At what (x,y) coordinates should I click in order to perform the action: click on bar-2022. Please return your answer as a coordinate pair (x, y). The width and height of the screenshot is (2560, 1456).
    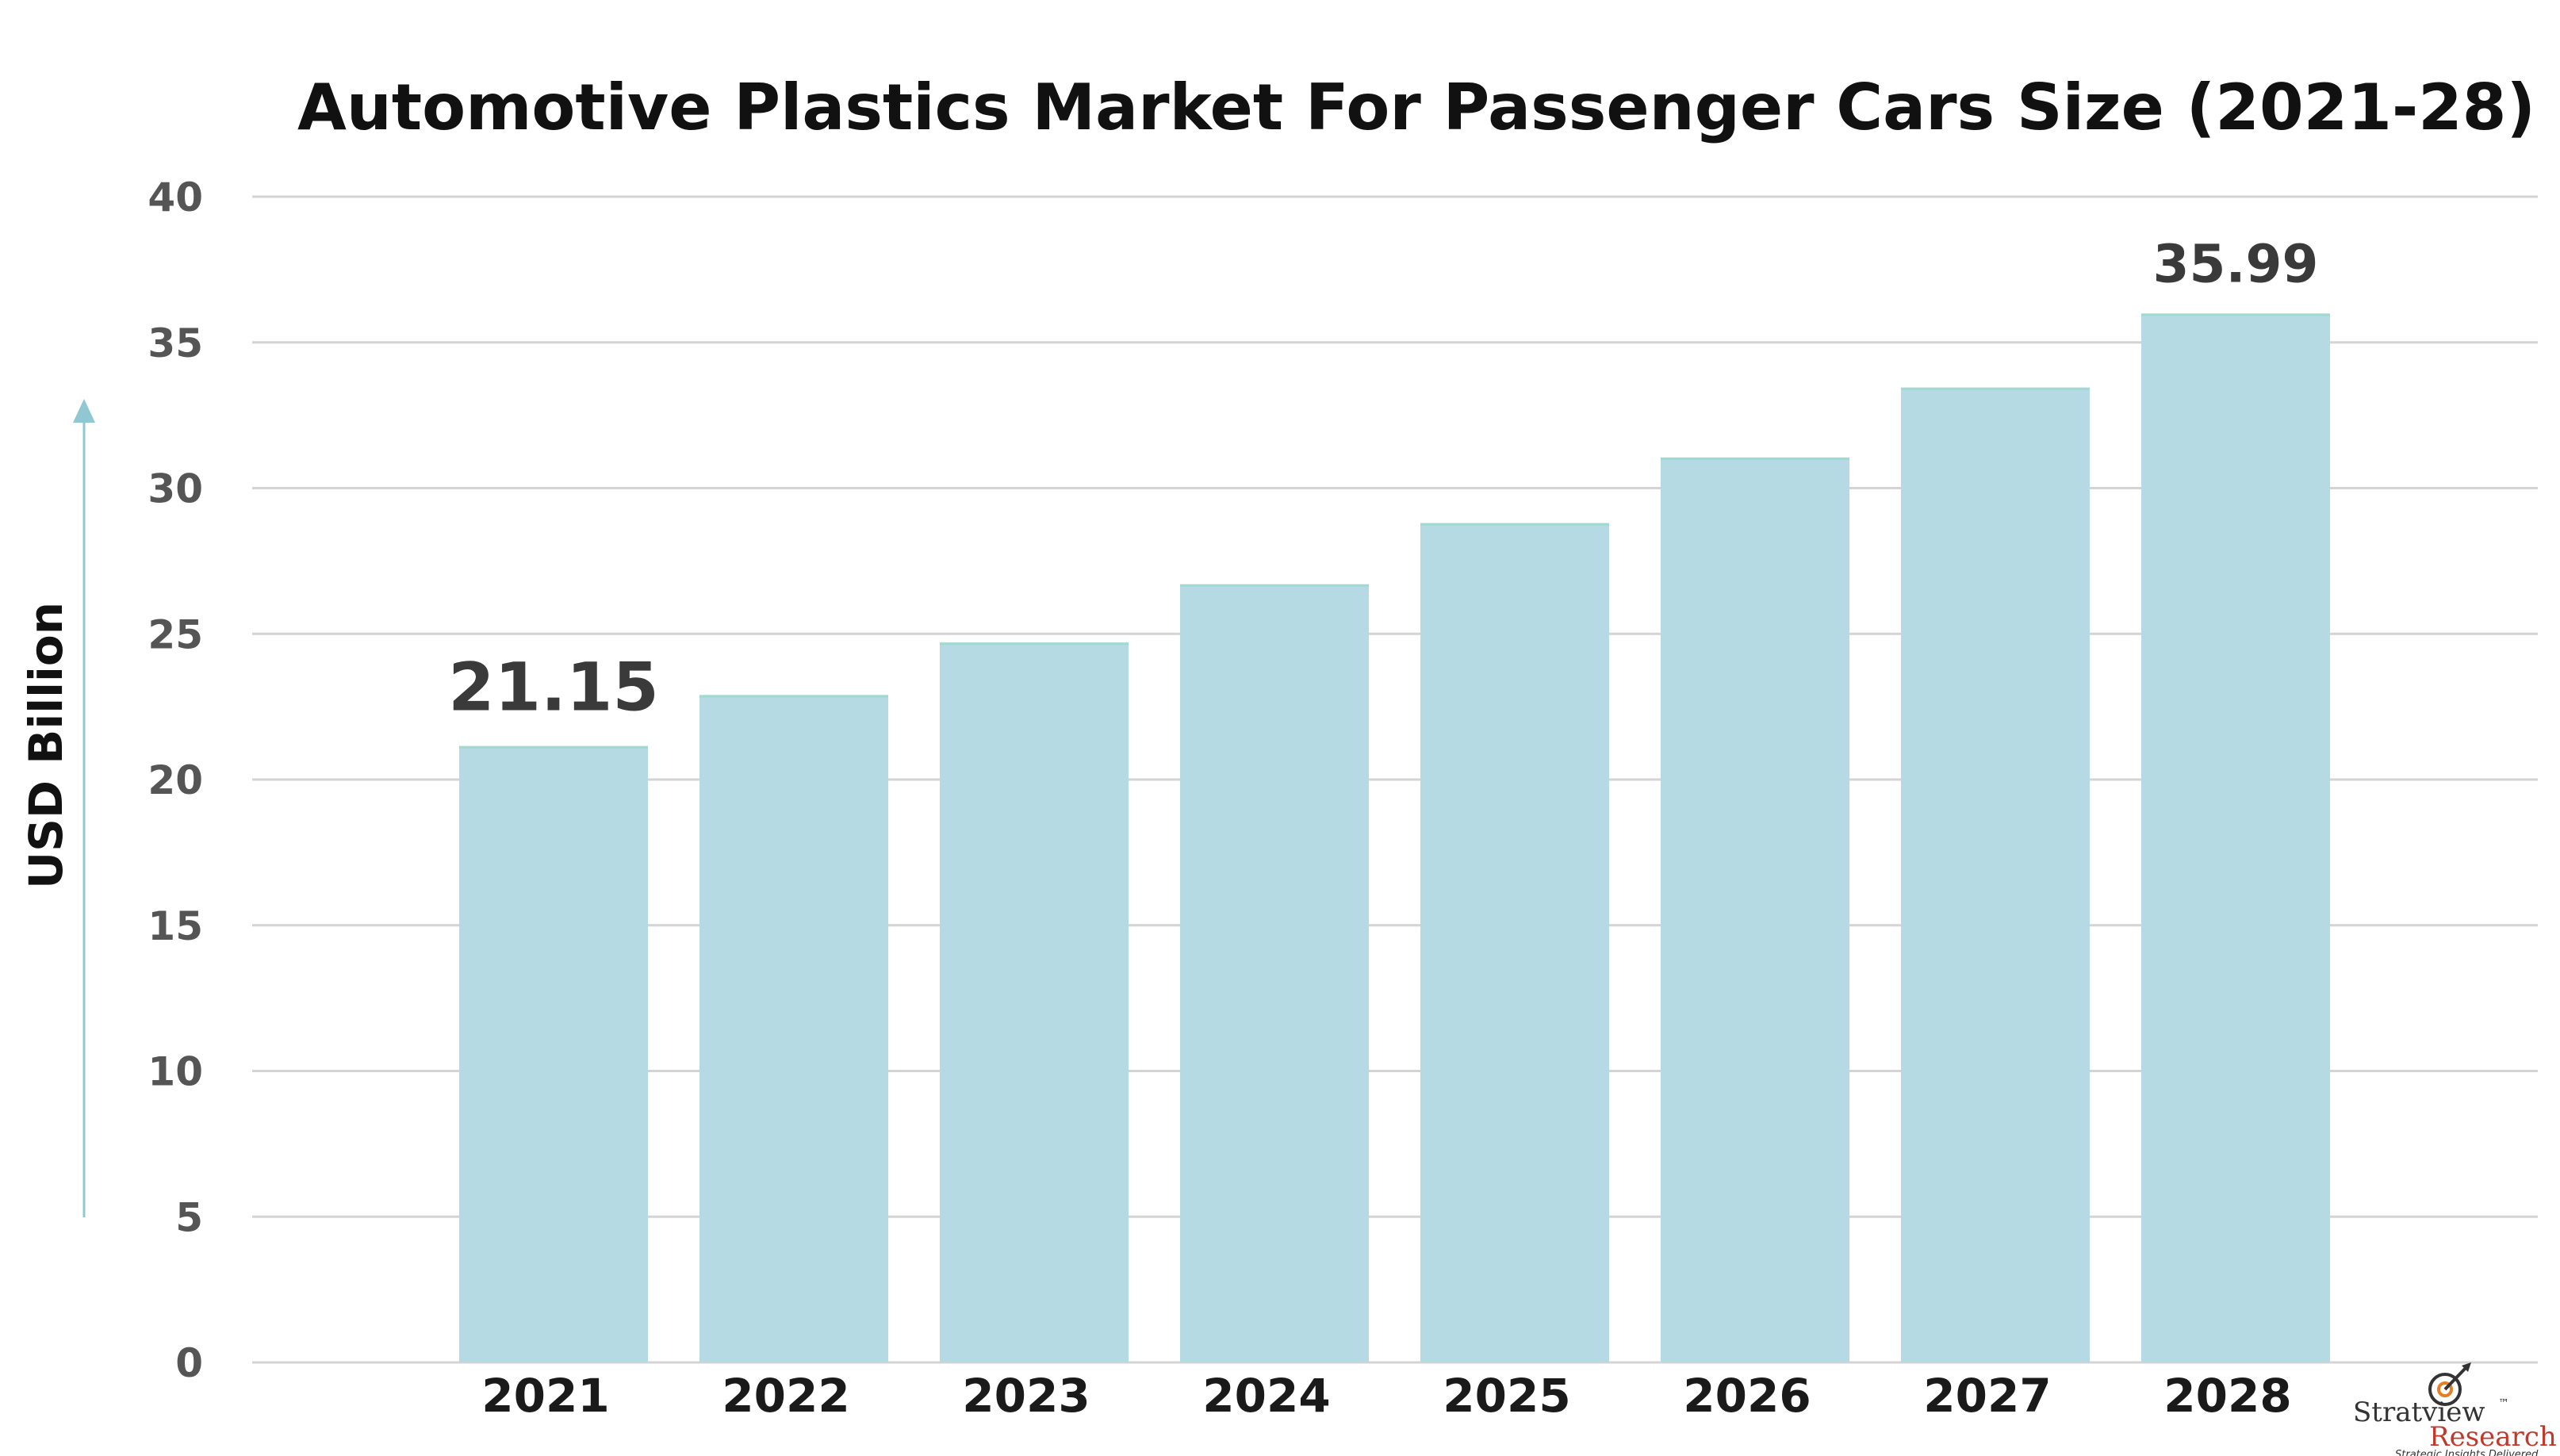
    Looking at the image, I should click on (794, 1028).